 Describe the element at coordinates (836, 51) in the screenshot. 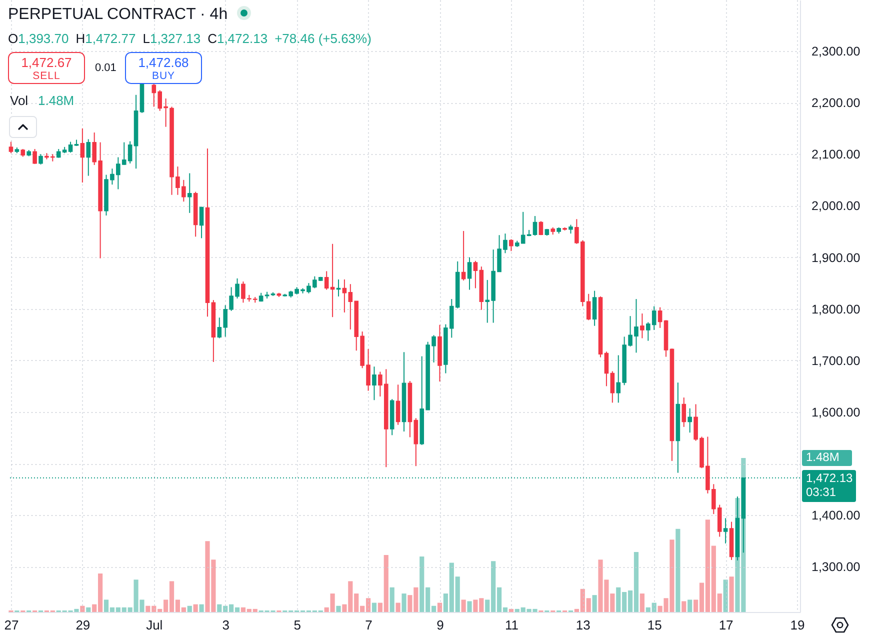

I see `y-tick-label: 2,300.00` at that location.